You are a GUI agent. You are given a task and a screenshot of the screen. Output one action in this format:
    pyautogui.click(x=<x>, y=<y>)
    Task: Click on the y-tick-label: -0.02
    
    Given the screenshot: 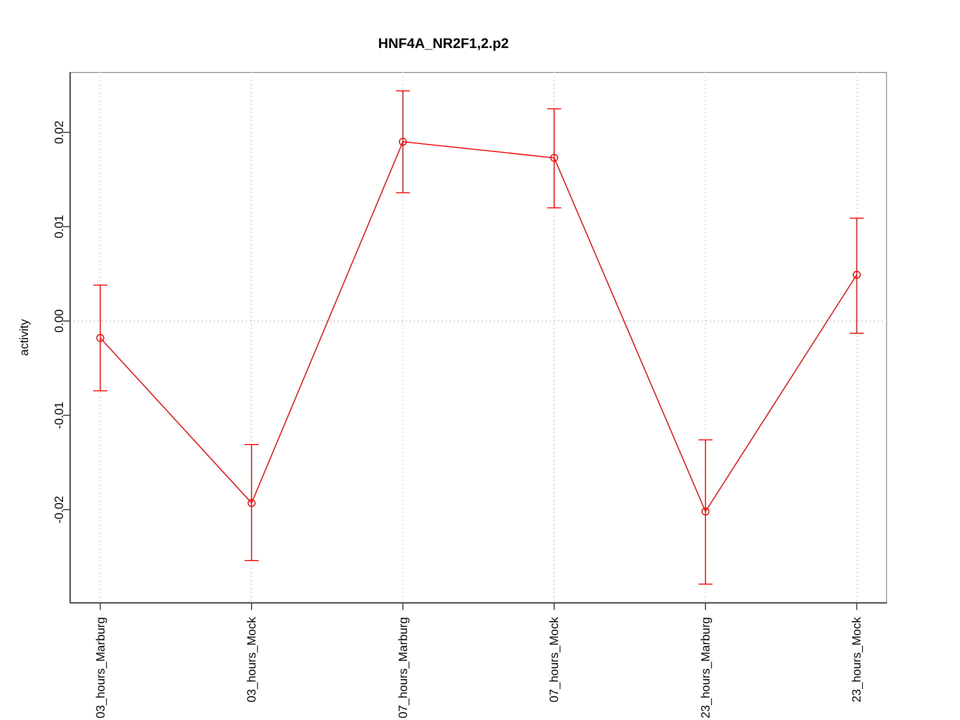 What is the action you would take?
    pyautogui.click(x=59, y=510)
    